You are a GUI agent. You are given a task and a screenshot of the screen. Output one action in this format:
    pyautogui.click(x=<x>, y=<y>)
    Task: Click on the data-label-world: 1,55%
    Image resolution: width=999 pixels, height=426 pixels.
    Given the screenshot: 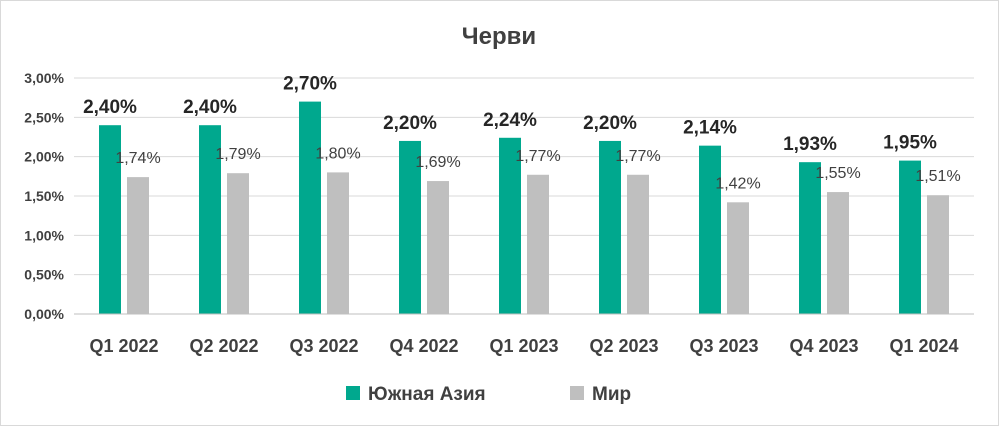 What is the action you would take?
    pyautogui.click(x=837, y=173)
    